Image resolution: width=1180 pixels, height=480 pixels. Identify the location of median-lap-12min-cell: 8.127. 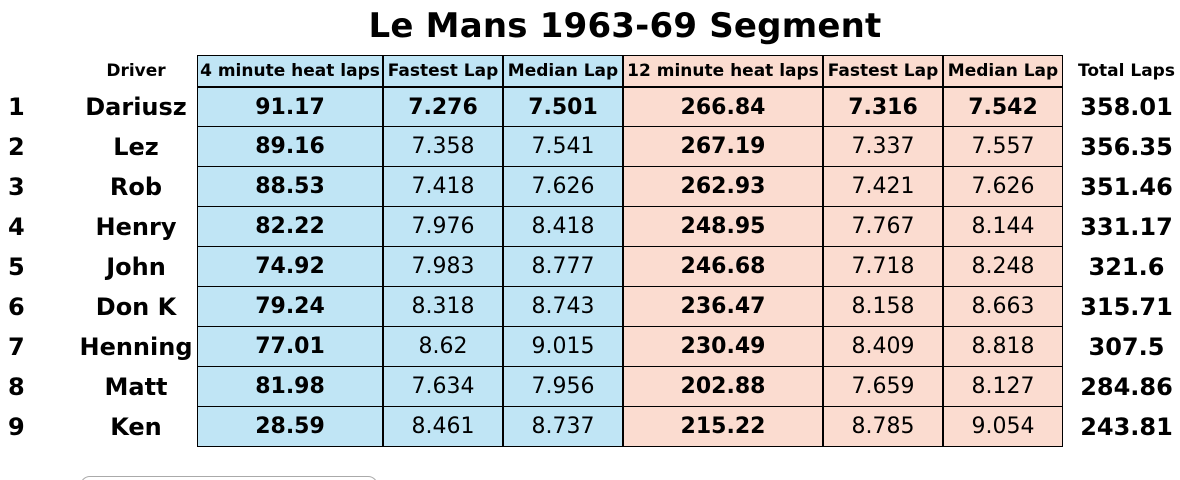
(1003, 387).